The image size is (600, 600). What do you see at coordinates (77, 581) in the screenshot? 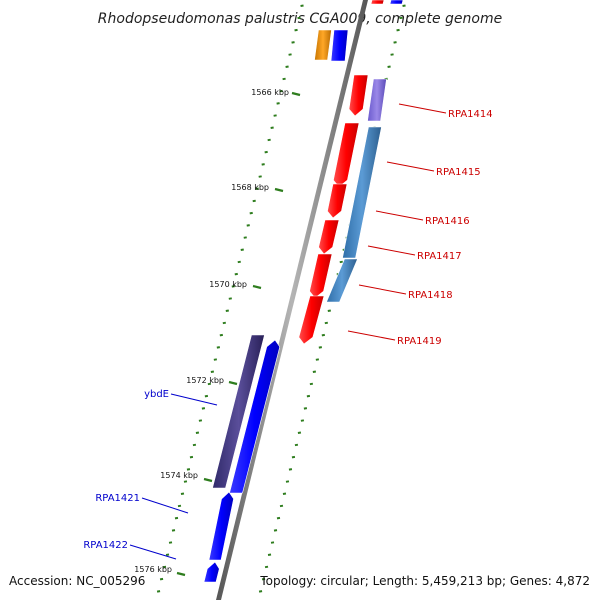
I see `accession-text: Accession: NC_005296` at bounding box center [77, 581].